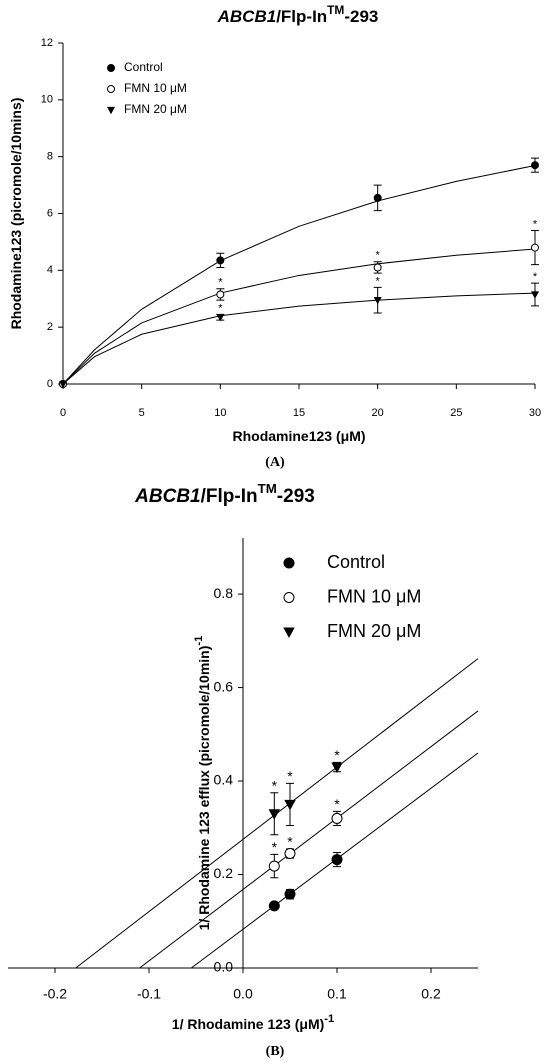 This screenshot has width=550, height=1064. What do you see at coordinates (224, 967) in the screenshot?
I see `y-tick-label: 0.0` at bounding box center [224, 967].